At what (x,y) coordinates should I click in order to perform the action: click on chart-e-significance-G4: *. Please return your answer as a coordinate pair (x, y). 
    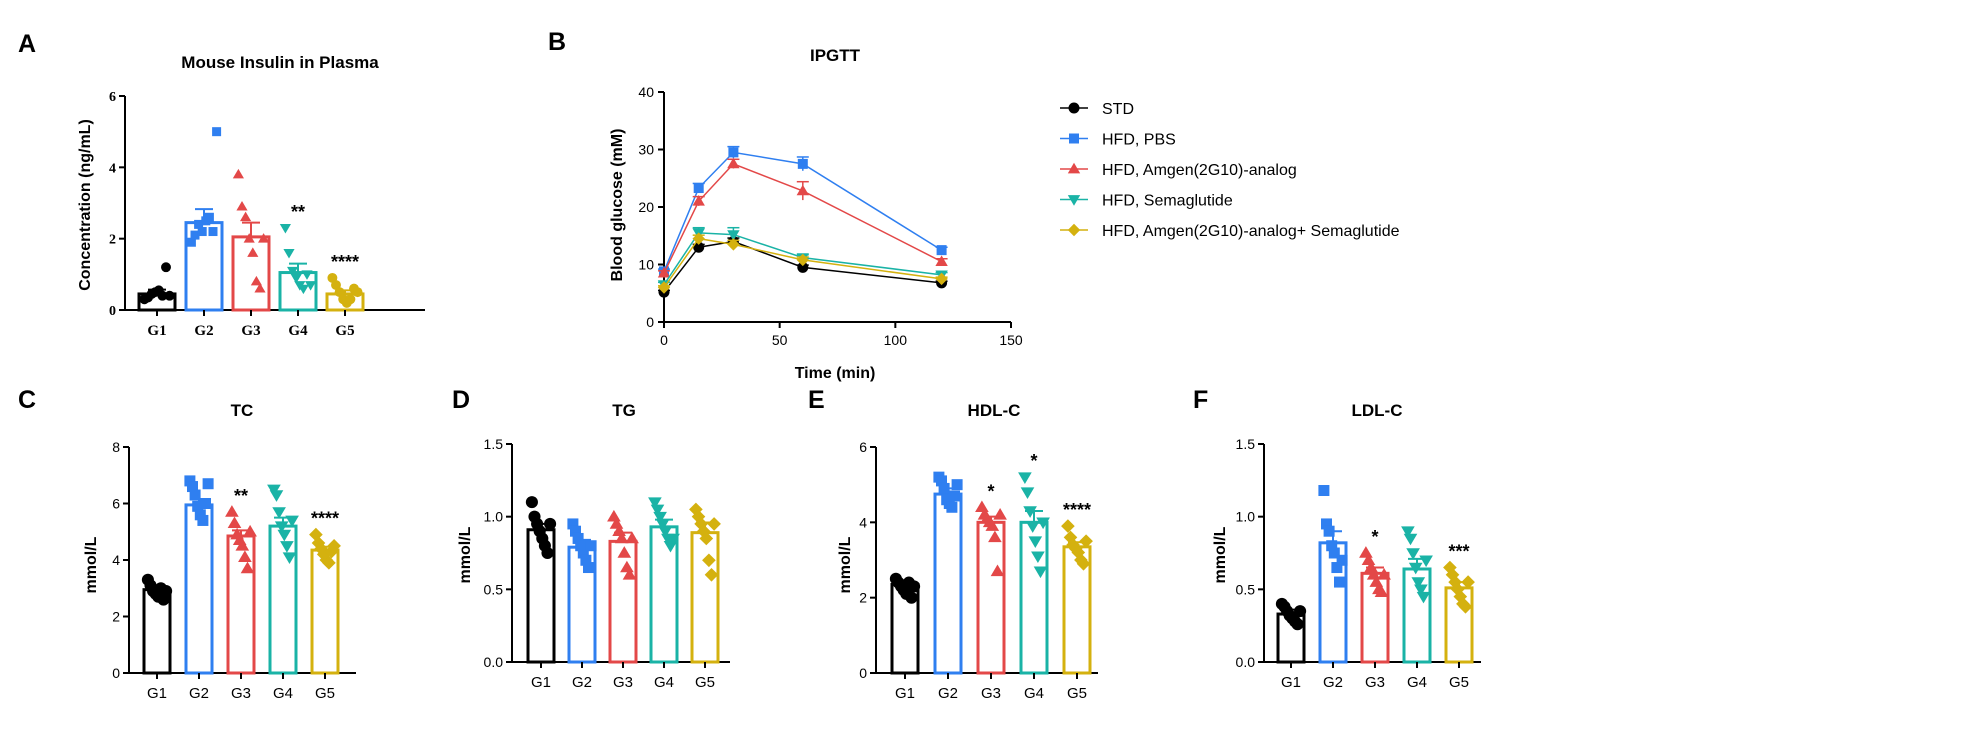
    Looking at the image, I should click on (1033, 461).